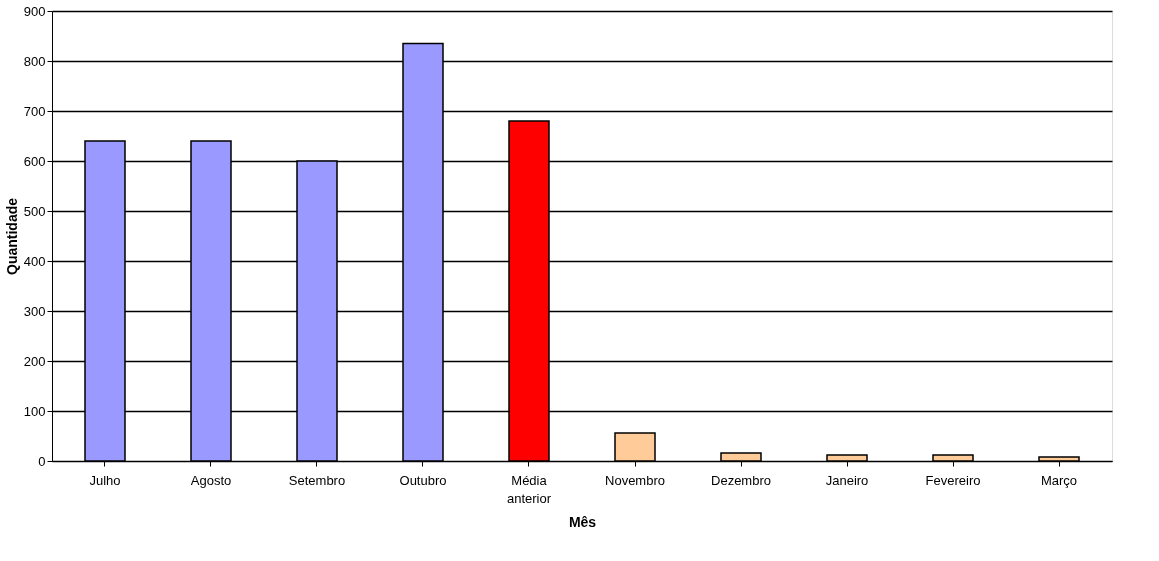 The height and width of the screenshot is (561, 1159). I want to click on y-tick-label: 0, so click(42, 461).